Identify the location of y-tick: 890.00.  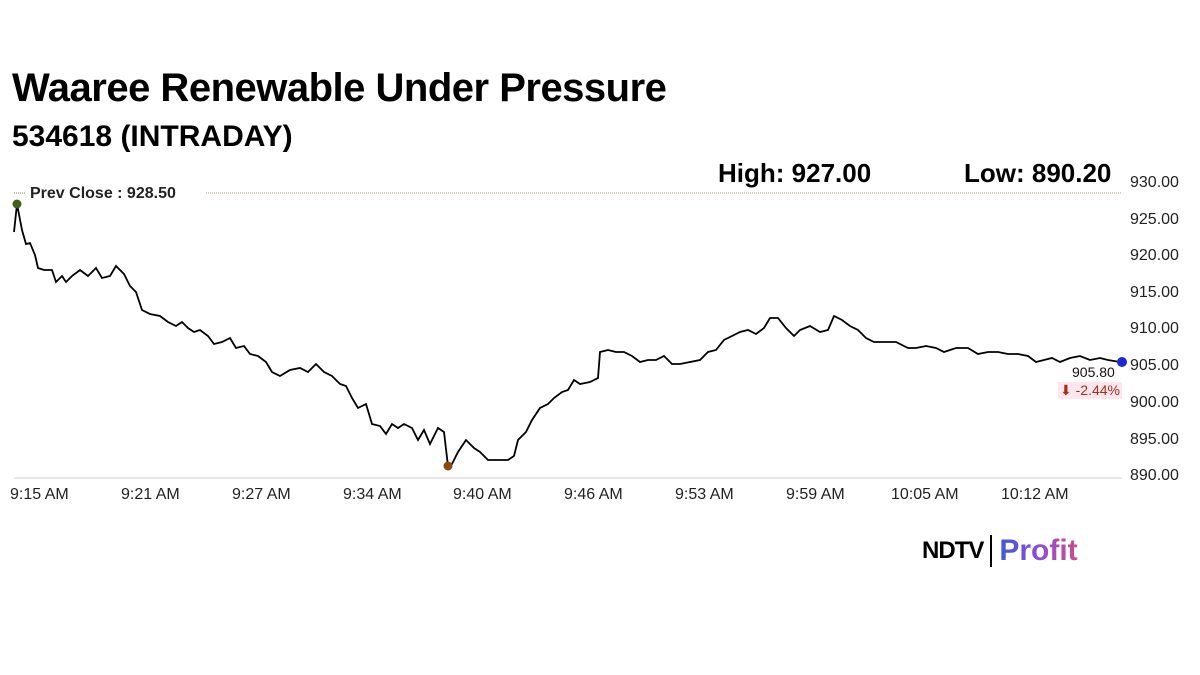
(1154, 475).